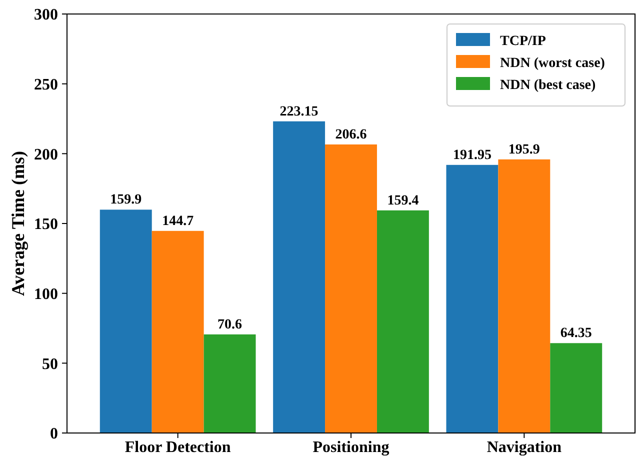 This screenshot has width=636, height=460. Describe the element at coordinates (351, 447) in the screenshot. I see `x-tick-label: Positioning` at that location.